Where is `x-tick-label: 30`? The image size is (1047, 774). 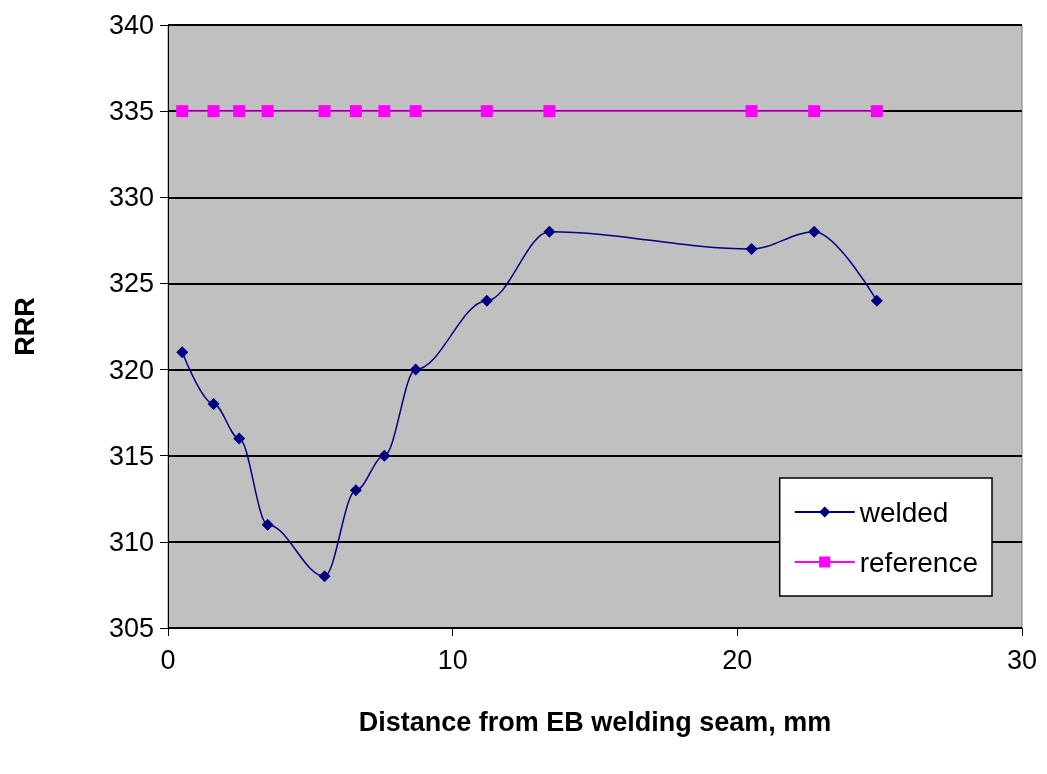 x-tick-label: 30 is located at coordinates (1022, 659).